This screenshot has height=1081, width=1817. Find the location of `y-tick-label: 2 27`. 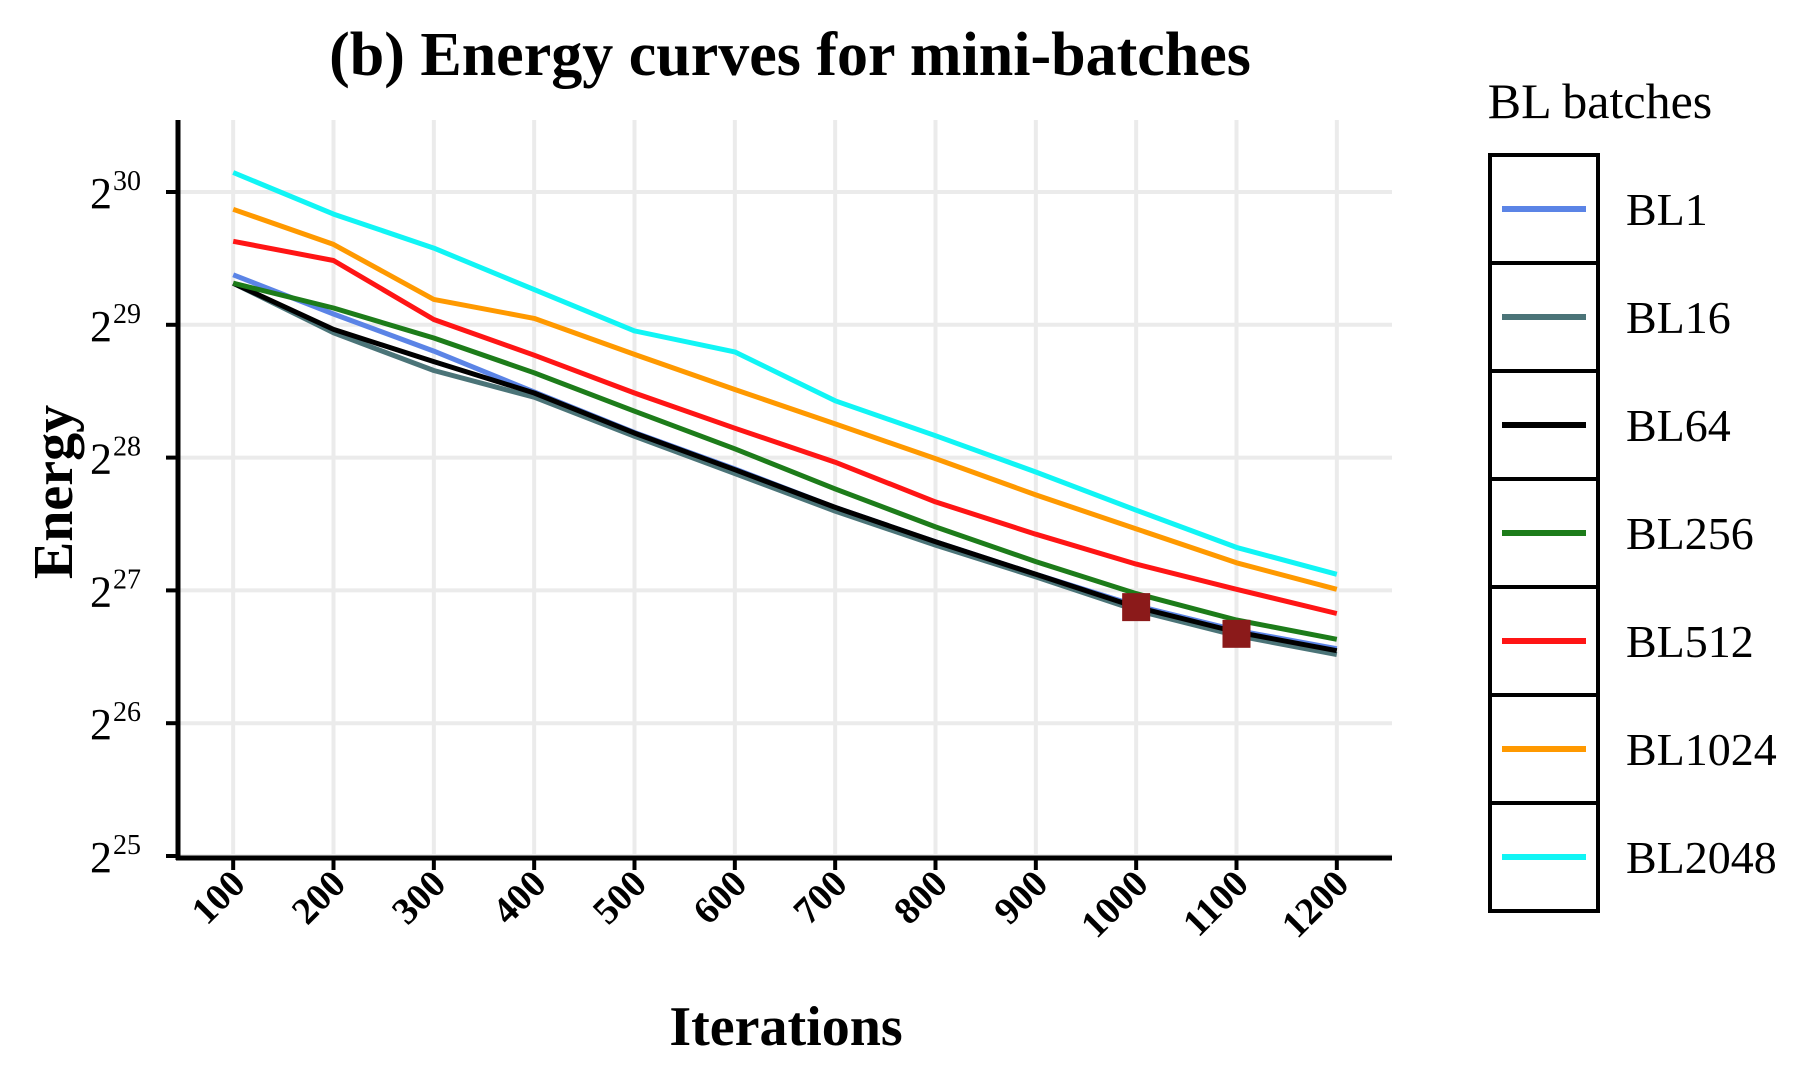

y-tick-label: 2 27 is located at coordinates (115, 590).